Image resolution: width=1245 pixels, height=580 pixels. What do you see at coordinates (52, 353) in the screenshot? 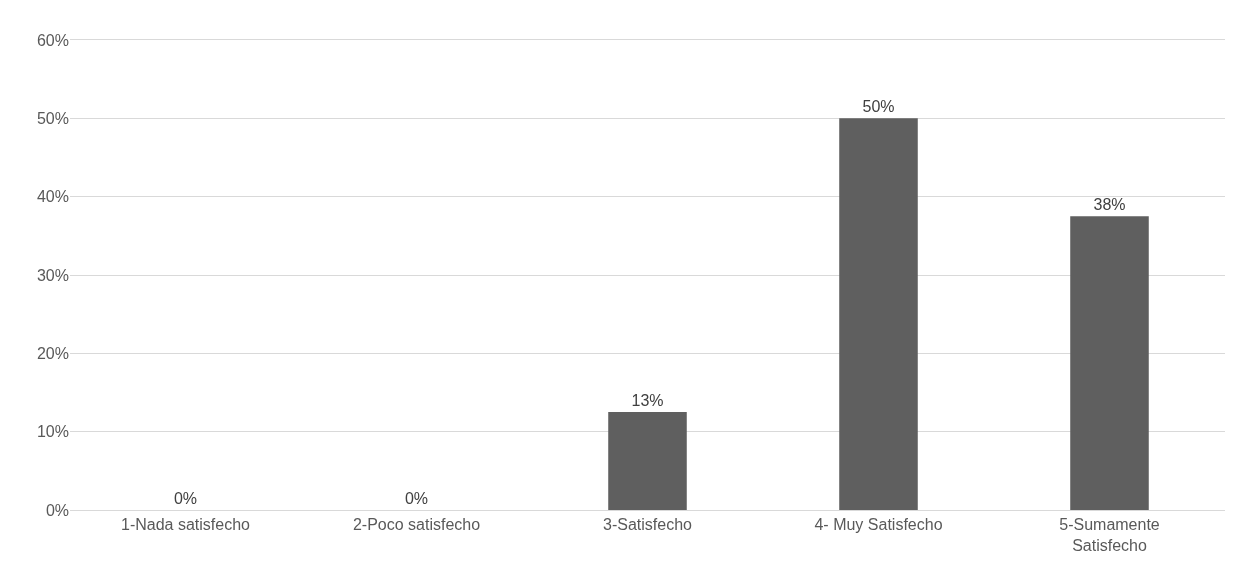
I see `y-tick-label: 20%` at bounding box center [52, 353].